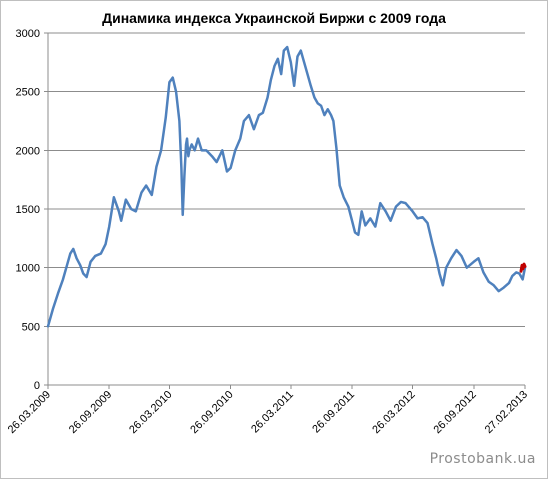  What do you see at coordinates (523, 267) in the screenshot?
I see `recent-series-line` at bounding box center [523, 267].